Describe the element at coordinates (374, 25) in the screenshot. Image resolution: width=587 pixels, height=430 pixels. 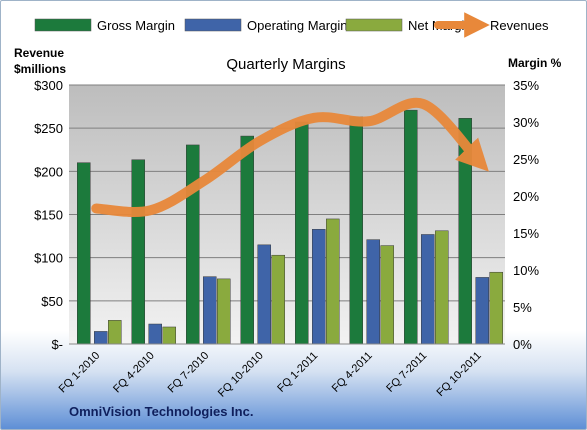
I see `legend-swatch-net-margin` at that location.